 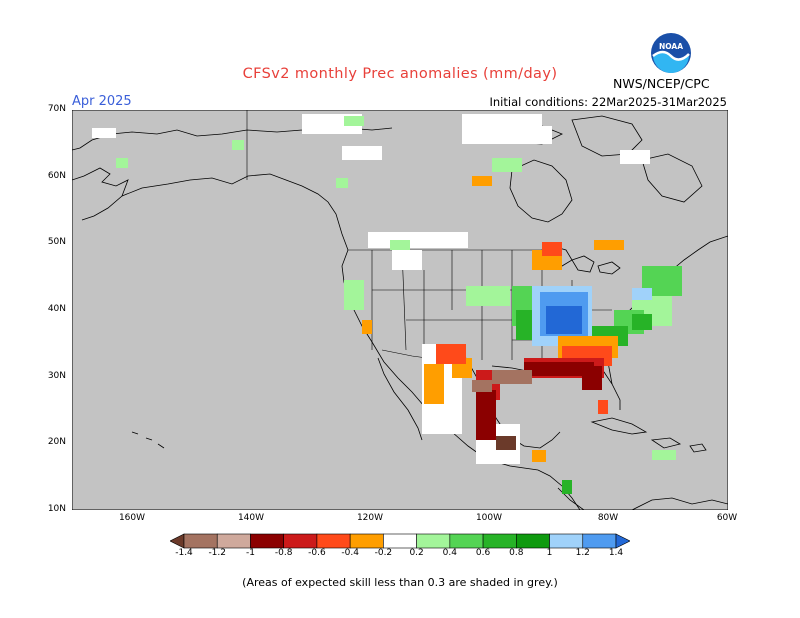 What do you see at coordinates (217, 553) in the screenshot?
I see `colorbar-label: -1.2` at bounding box center [217, 553].